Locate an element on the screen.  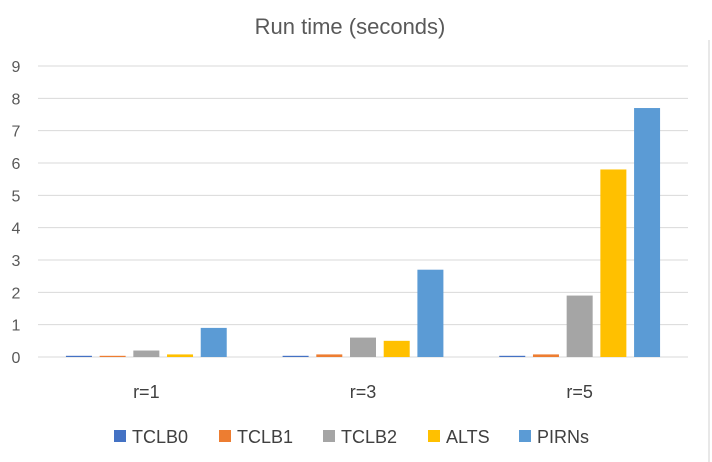
bar-tclb1-r3 is located at coordinates (329, 355).